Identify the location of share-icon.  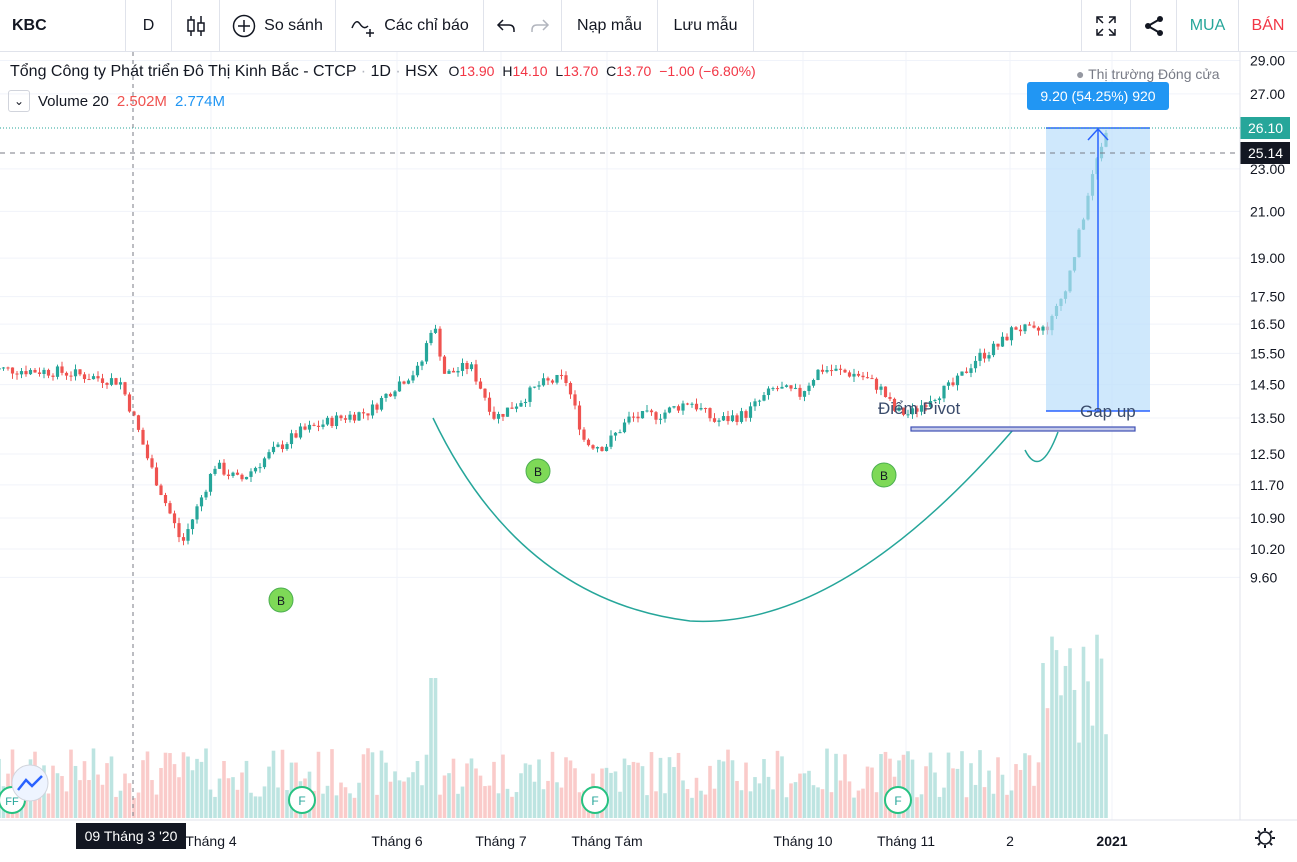
(1153, 26).